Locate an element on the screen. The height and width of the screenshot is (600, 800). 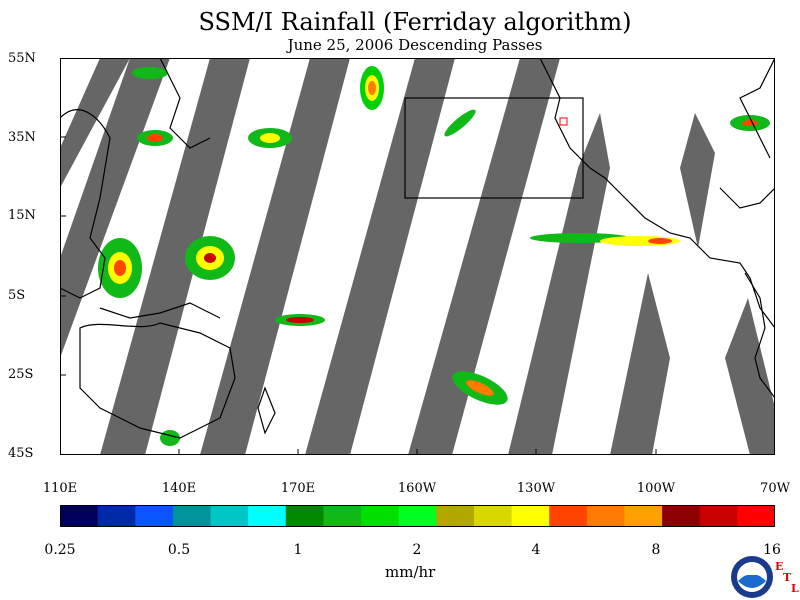
location-marker is located at coordinates (563, 121).